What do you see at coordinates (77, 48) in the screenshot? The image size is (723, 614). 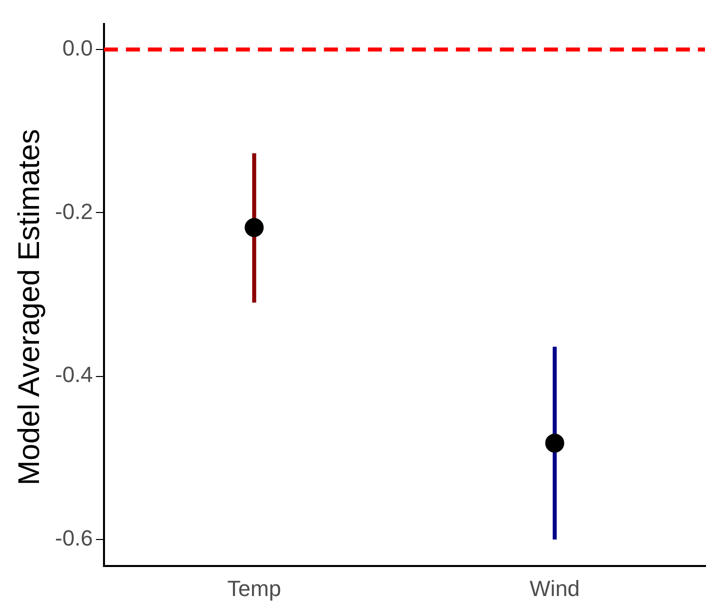 I see `y-tick-label: 0.0` at bounding box center [77, 48].